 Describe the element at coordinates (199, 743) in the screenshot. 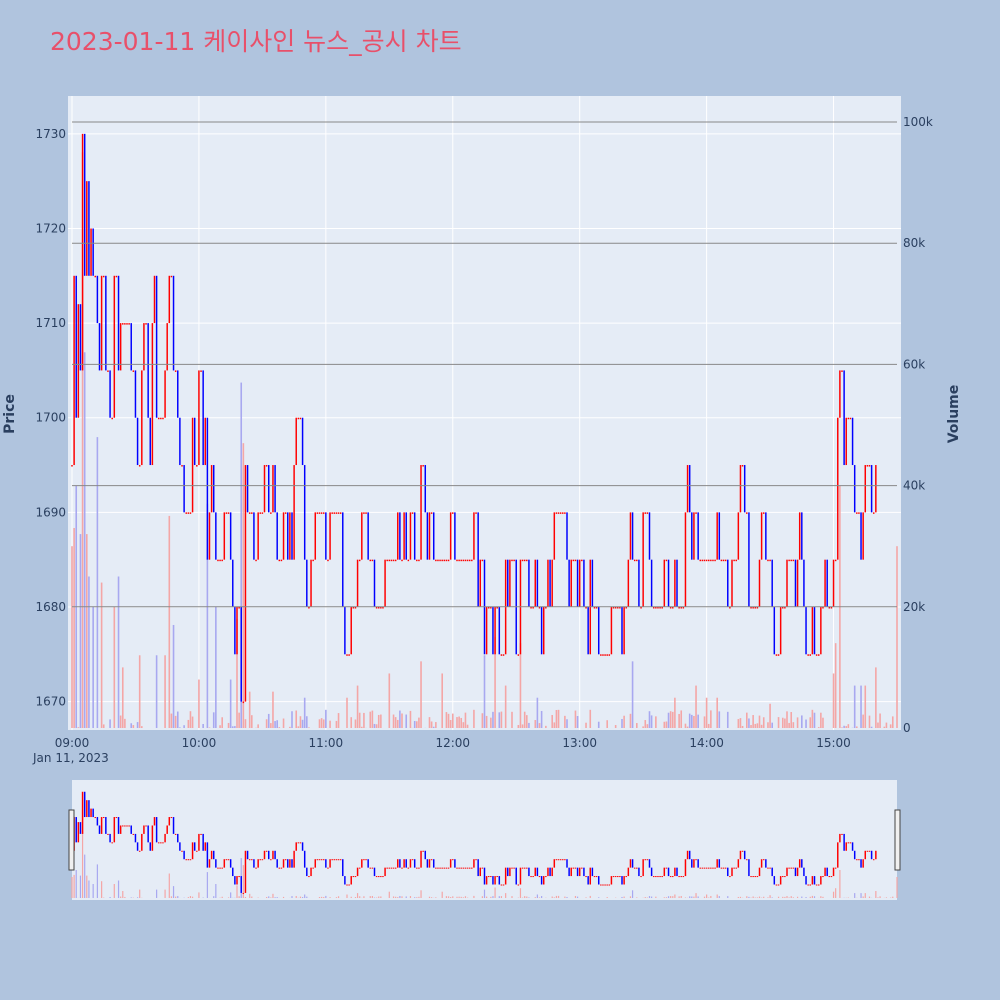

I see `time-tick-label: 10:00` at that location.